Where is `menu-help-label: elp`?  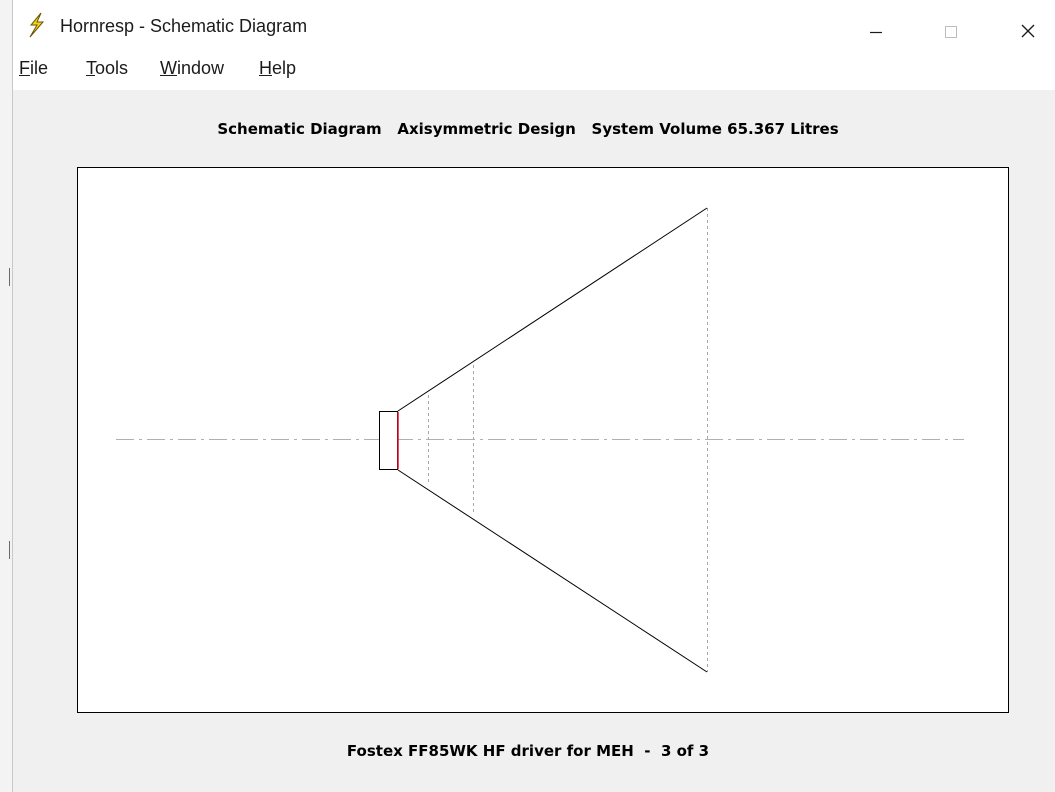
menu-help-label: elp is located at coordinates (284, 68).